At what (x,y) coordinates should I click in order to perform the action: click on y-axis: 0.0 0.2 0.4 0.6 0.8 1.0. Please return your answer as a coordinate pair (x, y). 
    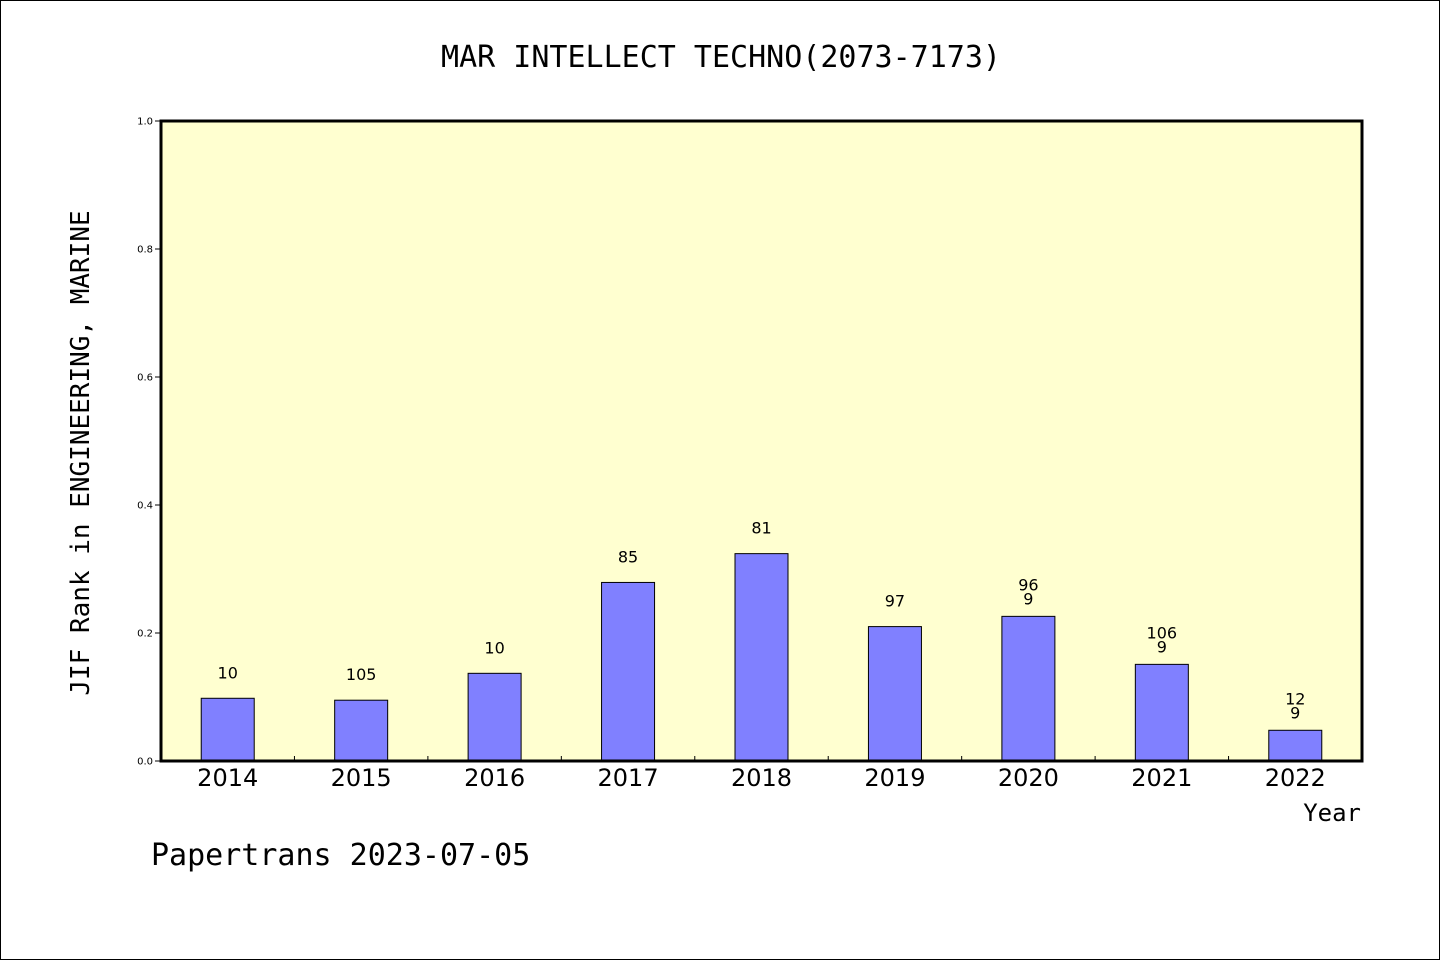
    Looking at the image, I should click on (149, 442).